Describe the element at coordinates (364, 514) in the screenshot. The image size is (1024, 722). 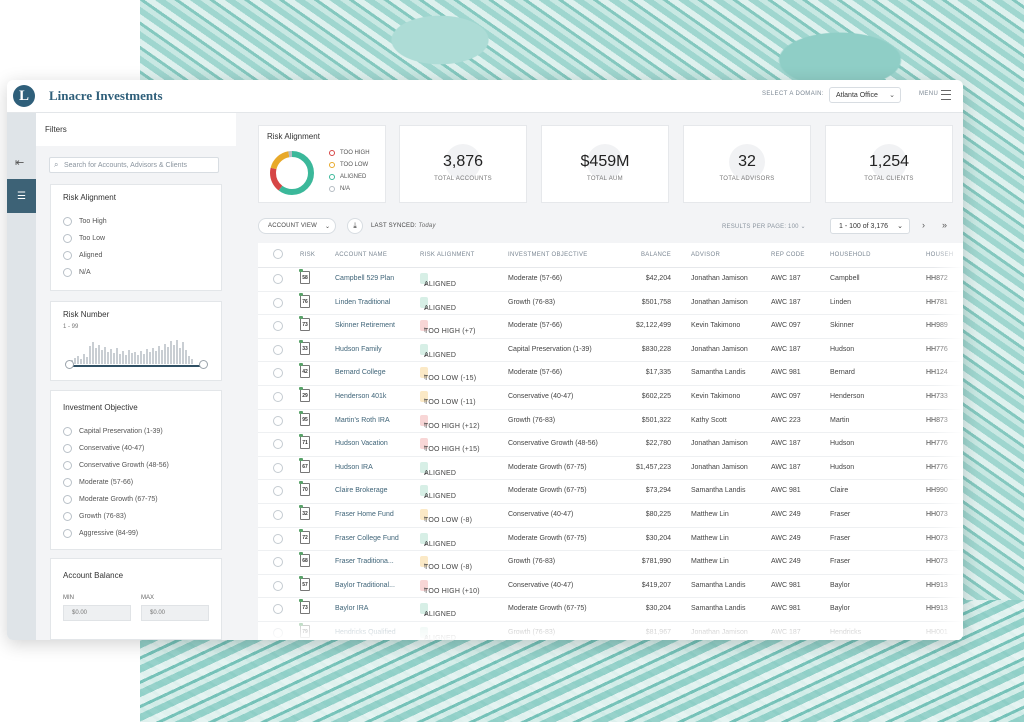
I see `cell-account-name: Fraser Home Fund` at that location.